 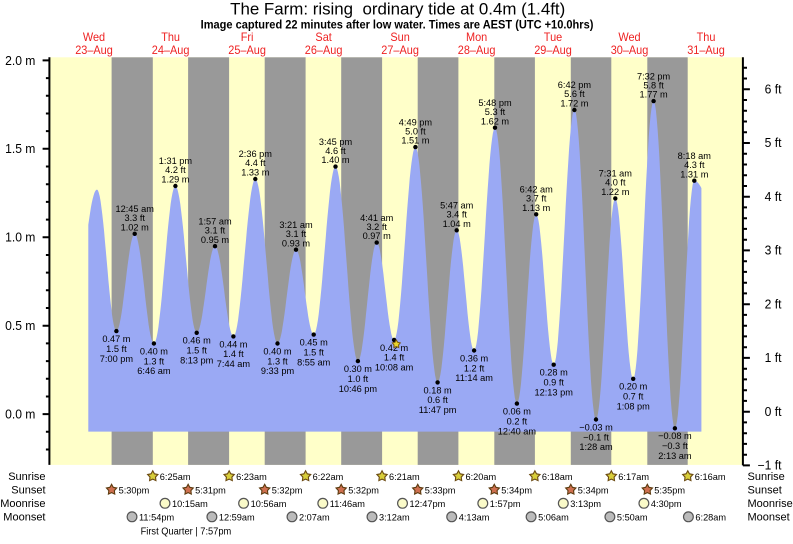 I want to click on svg-text: 6:22am, so click(x=328, y=476).